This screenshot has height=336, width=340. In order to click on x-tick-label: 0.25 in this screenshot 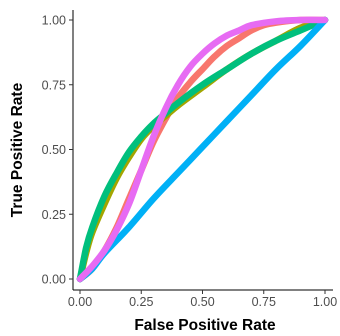, I will do `click(141, 302)`.